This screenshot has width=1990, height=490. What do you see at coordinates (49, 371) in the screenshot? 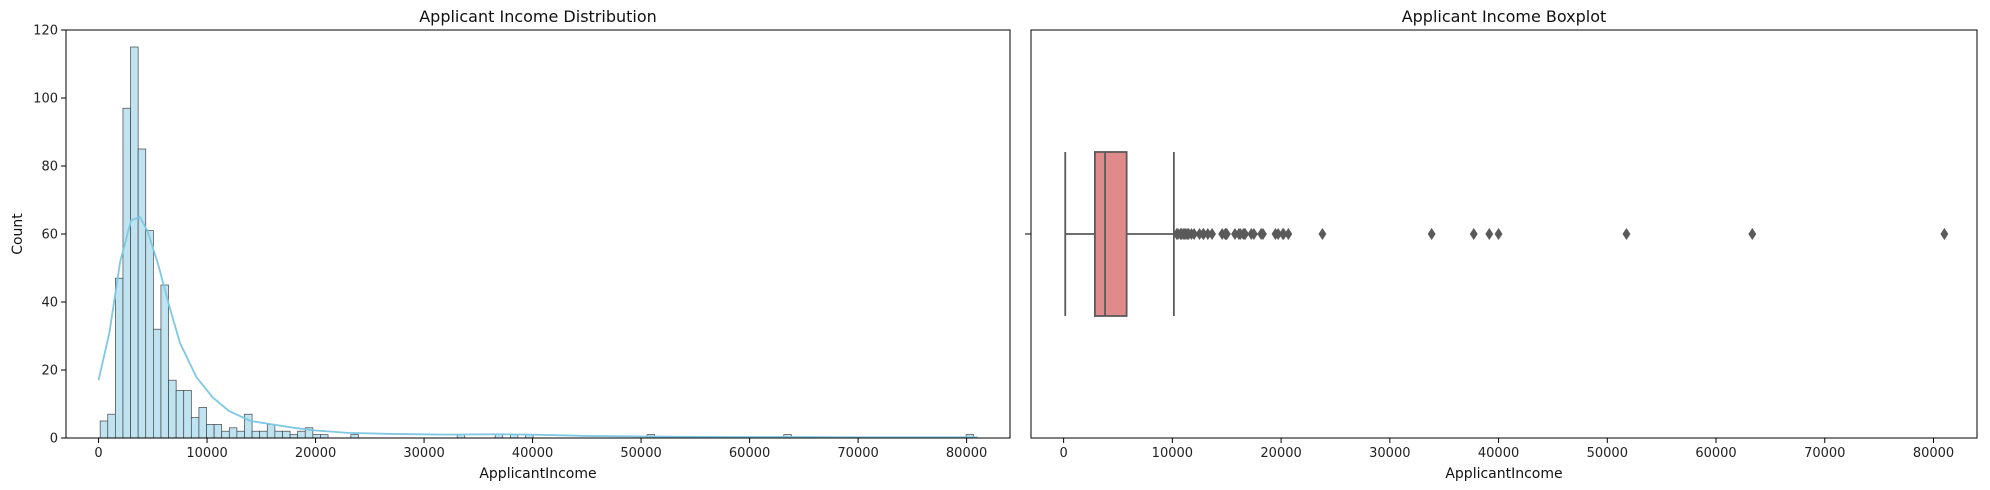
I see `y-tick-label: 20` at bounding box center [49, 371].